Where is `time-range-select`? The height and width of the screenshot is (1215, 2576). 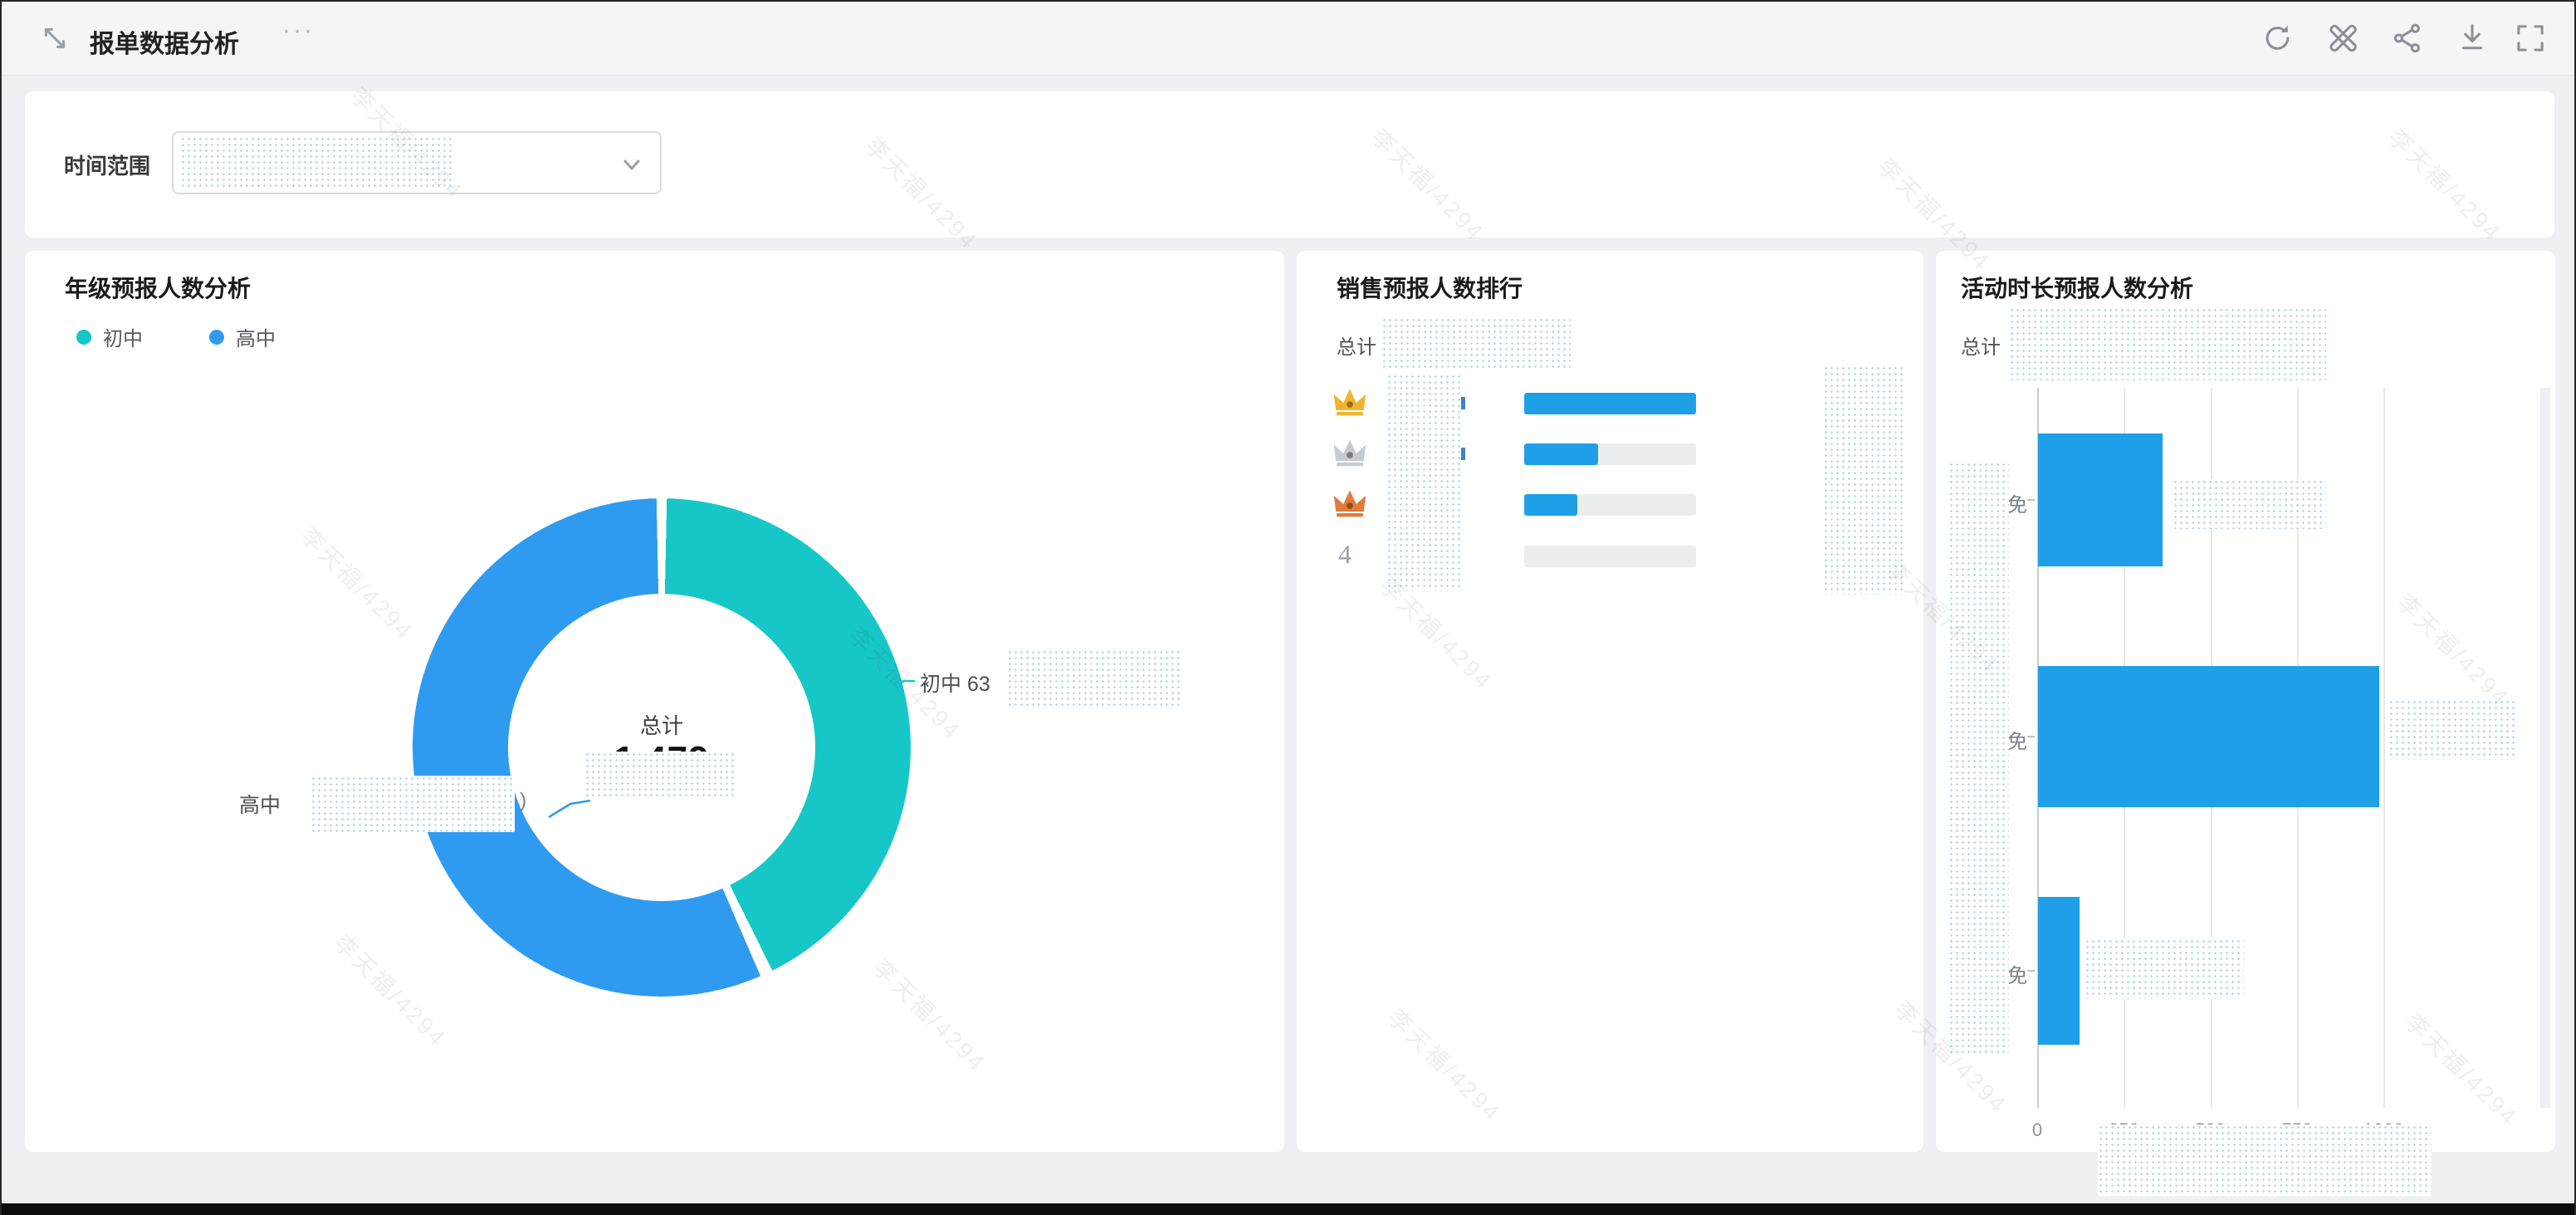 time-range-select is located at coordinates (417, 162).